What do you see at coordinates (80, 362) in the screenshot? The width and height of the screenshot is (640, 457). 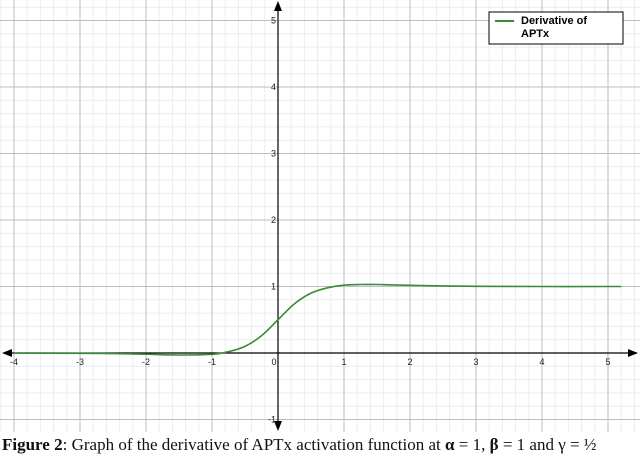 I see `x-tick-label: -3` at bounding box center [80, 362].